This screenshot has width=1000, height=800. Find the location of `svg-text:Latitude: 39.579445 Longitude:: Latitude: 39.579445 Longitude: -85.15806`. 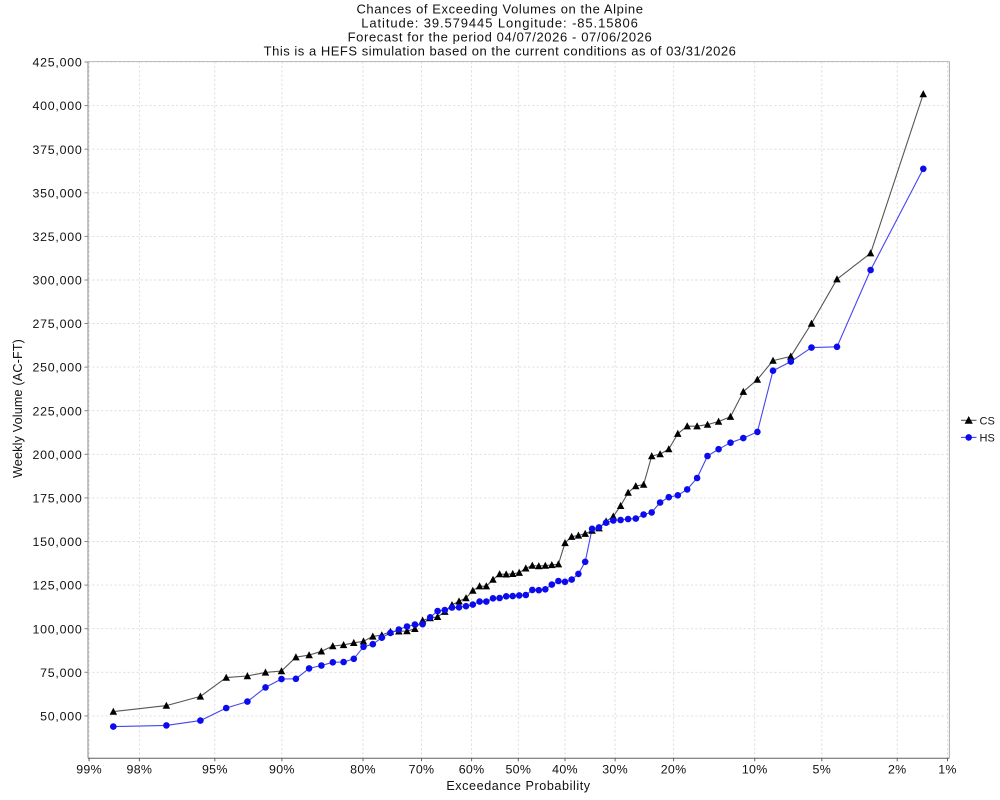

svg-text:Latitude: 39.579445 Longitude:: Latitude: 39.579445 Longitude: -85.15806 is located at coordinates (499, 22).